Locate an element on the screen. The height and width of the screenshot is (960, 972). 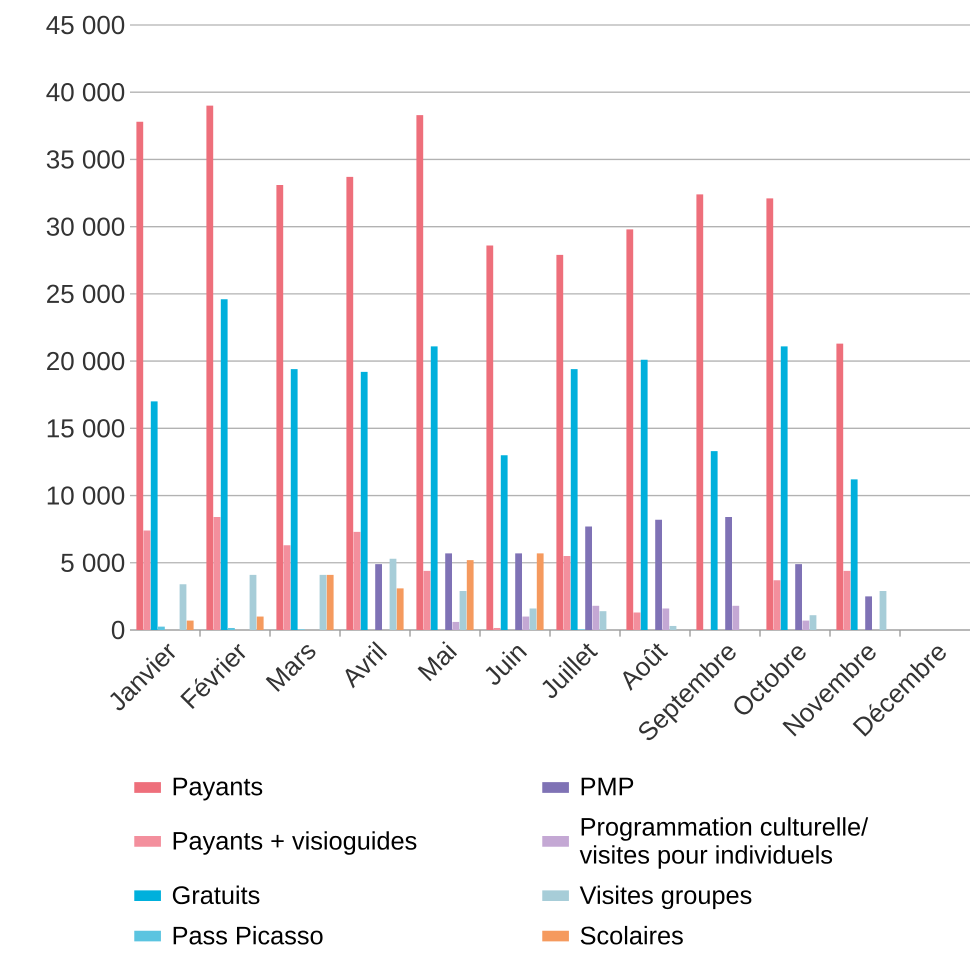
y-tick-label: 0 is located at coordinates (118, 630).